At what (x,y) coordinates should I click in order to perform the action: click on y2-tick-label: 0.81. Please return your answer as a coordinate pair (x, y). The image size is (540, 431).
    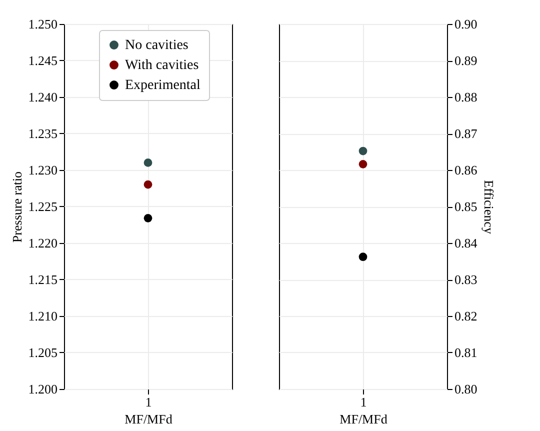
    Looking at the image, I should click on (466, 352).